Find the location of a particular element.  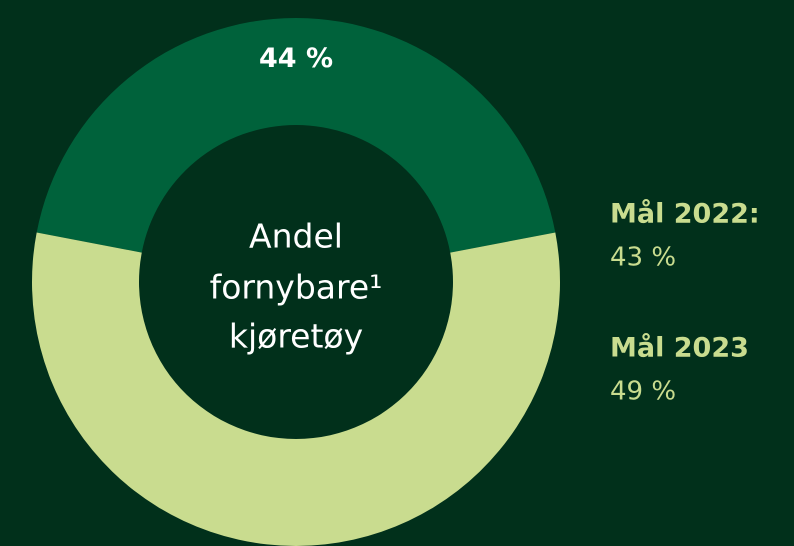

value-label: 44 % is located at coordinates (296, 58).